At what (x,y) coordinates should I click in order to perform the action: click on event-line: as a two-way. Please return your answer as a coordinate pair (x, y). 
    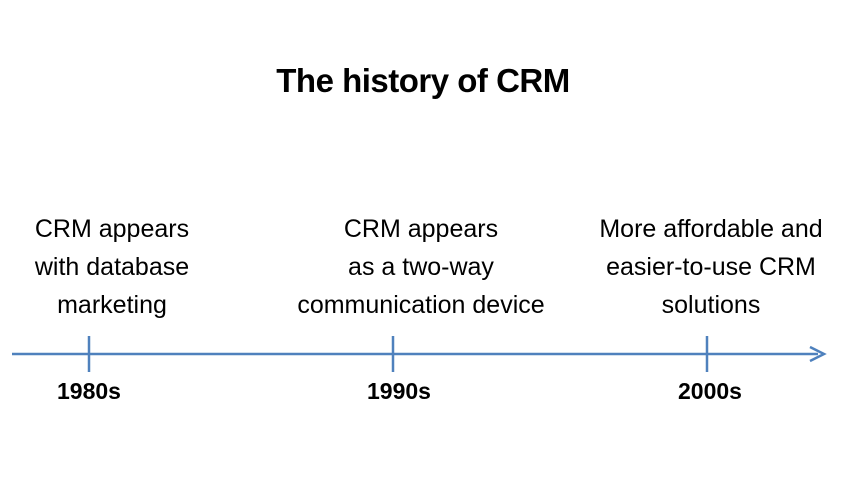
    Looking at the image, I should click on (421, 267).